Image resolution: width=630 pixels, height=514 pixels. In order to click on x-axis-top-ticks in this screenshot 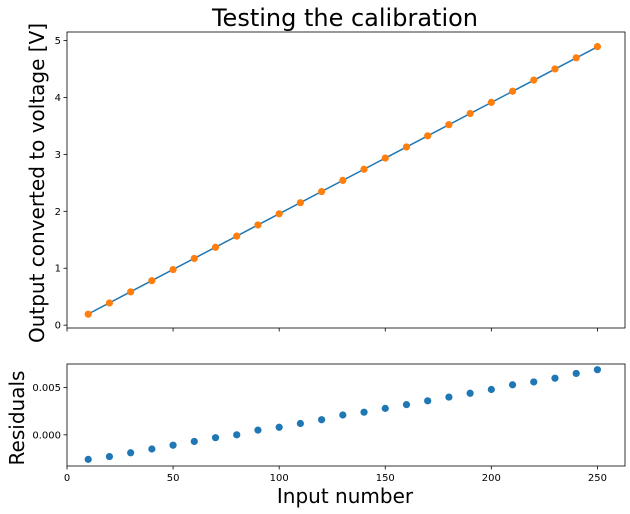, I will do `click(332, 330)`.